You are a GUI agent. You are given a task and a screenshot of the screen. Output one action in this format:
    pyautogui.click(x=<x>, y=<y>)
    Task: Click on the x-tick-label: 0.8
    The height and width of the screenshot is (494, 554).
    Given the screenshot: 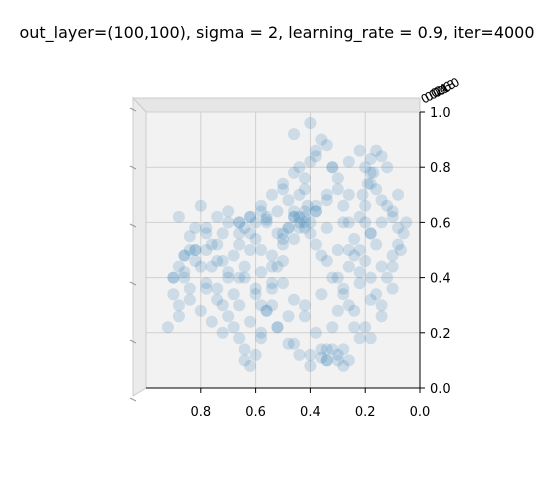 What is the action you would take?
    pyautogui.click(x=200, y=412)
    